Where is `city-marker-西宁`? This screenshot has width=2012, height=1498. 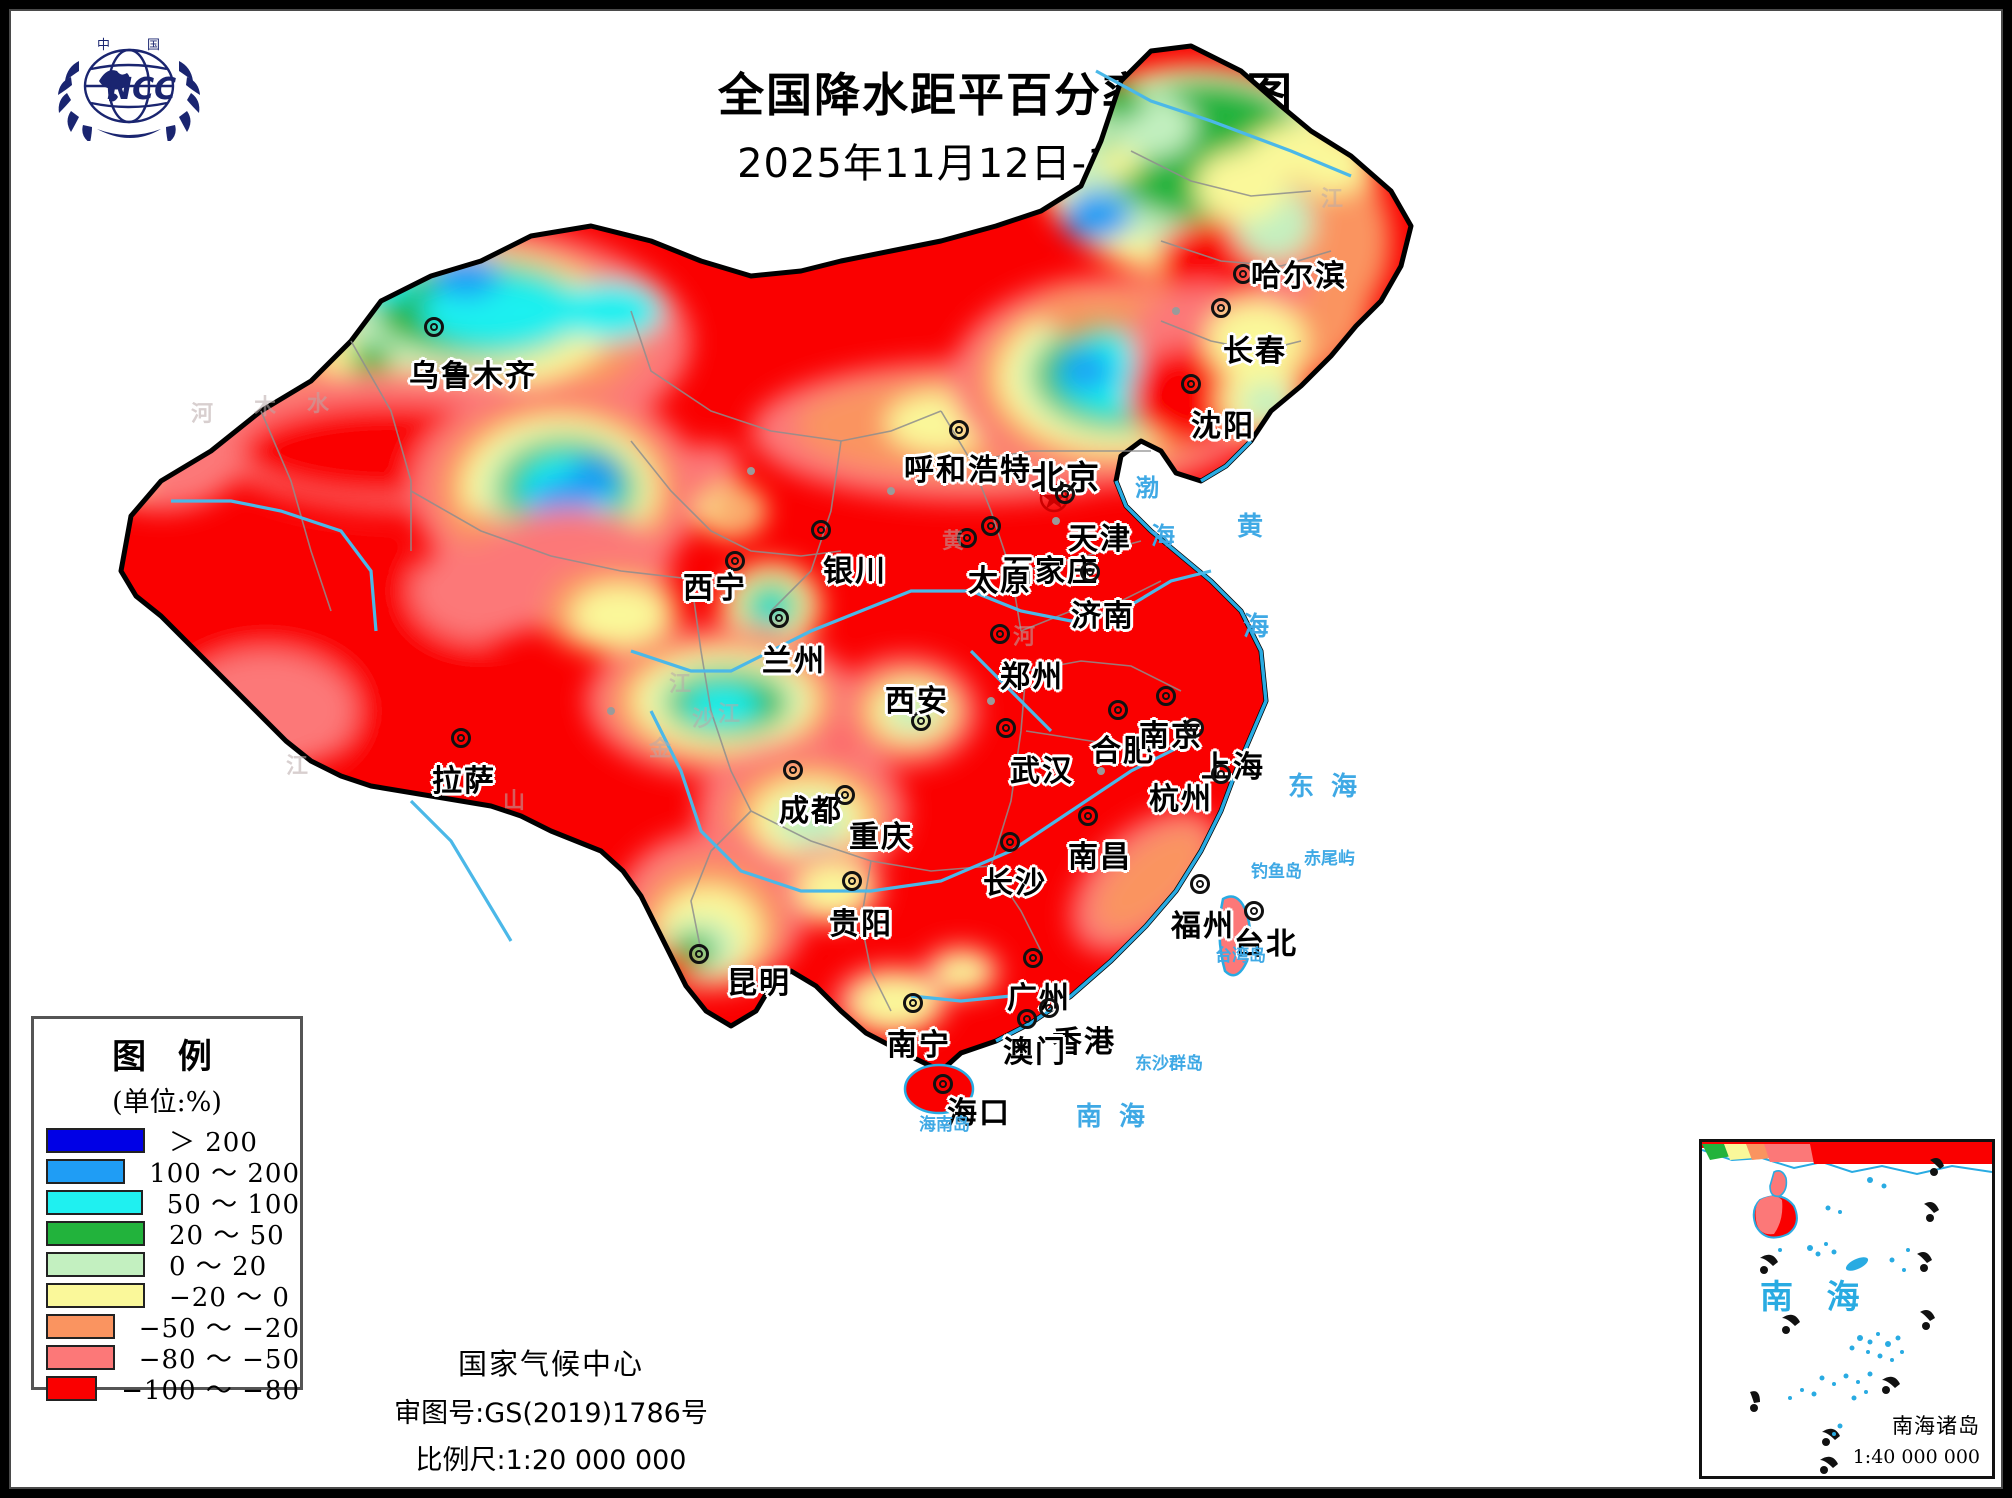
city-marker-西宁 is located at coordinates (735, 561).